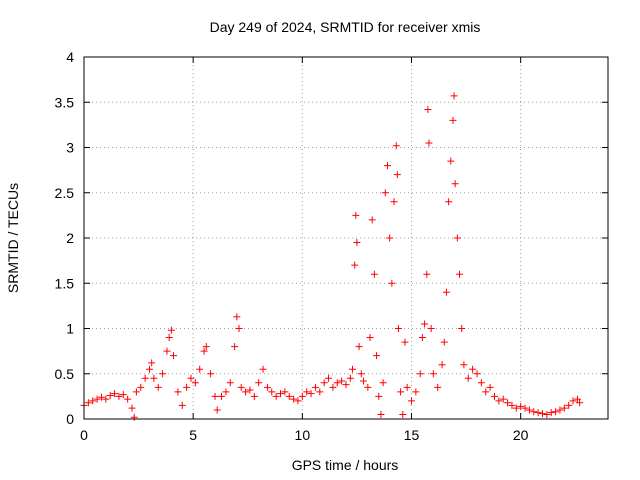 This screenshot has width=640, height=480. I want to click on y-tick-label: 4, so click(70, 57).